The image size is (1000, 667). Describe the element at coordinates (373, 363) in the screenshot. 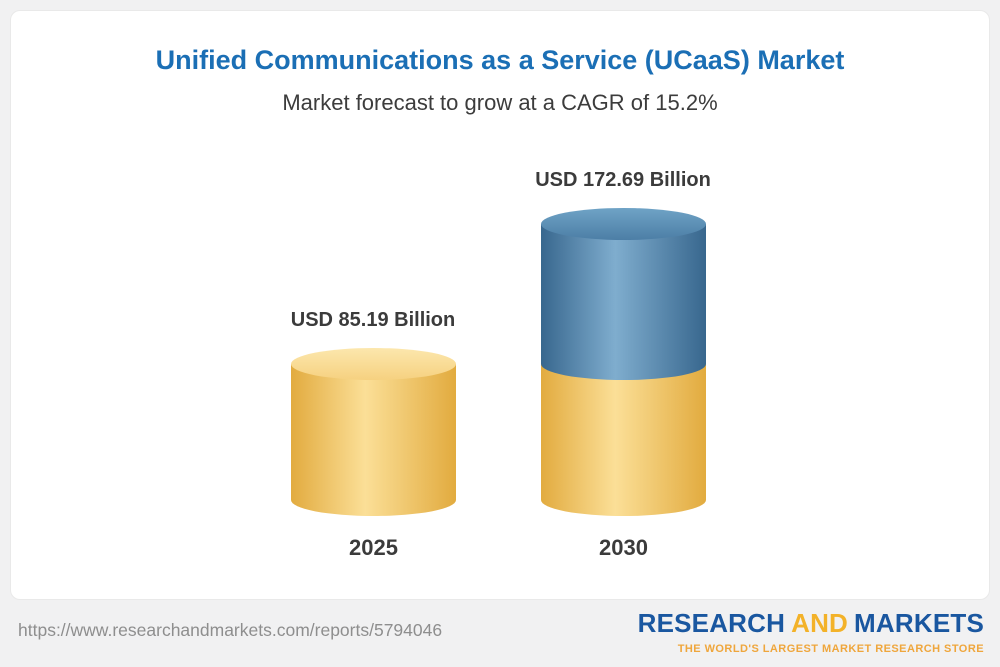

I see `cylinder-top-ellipse-2025` at that location.